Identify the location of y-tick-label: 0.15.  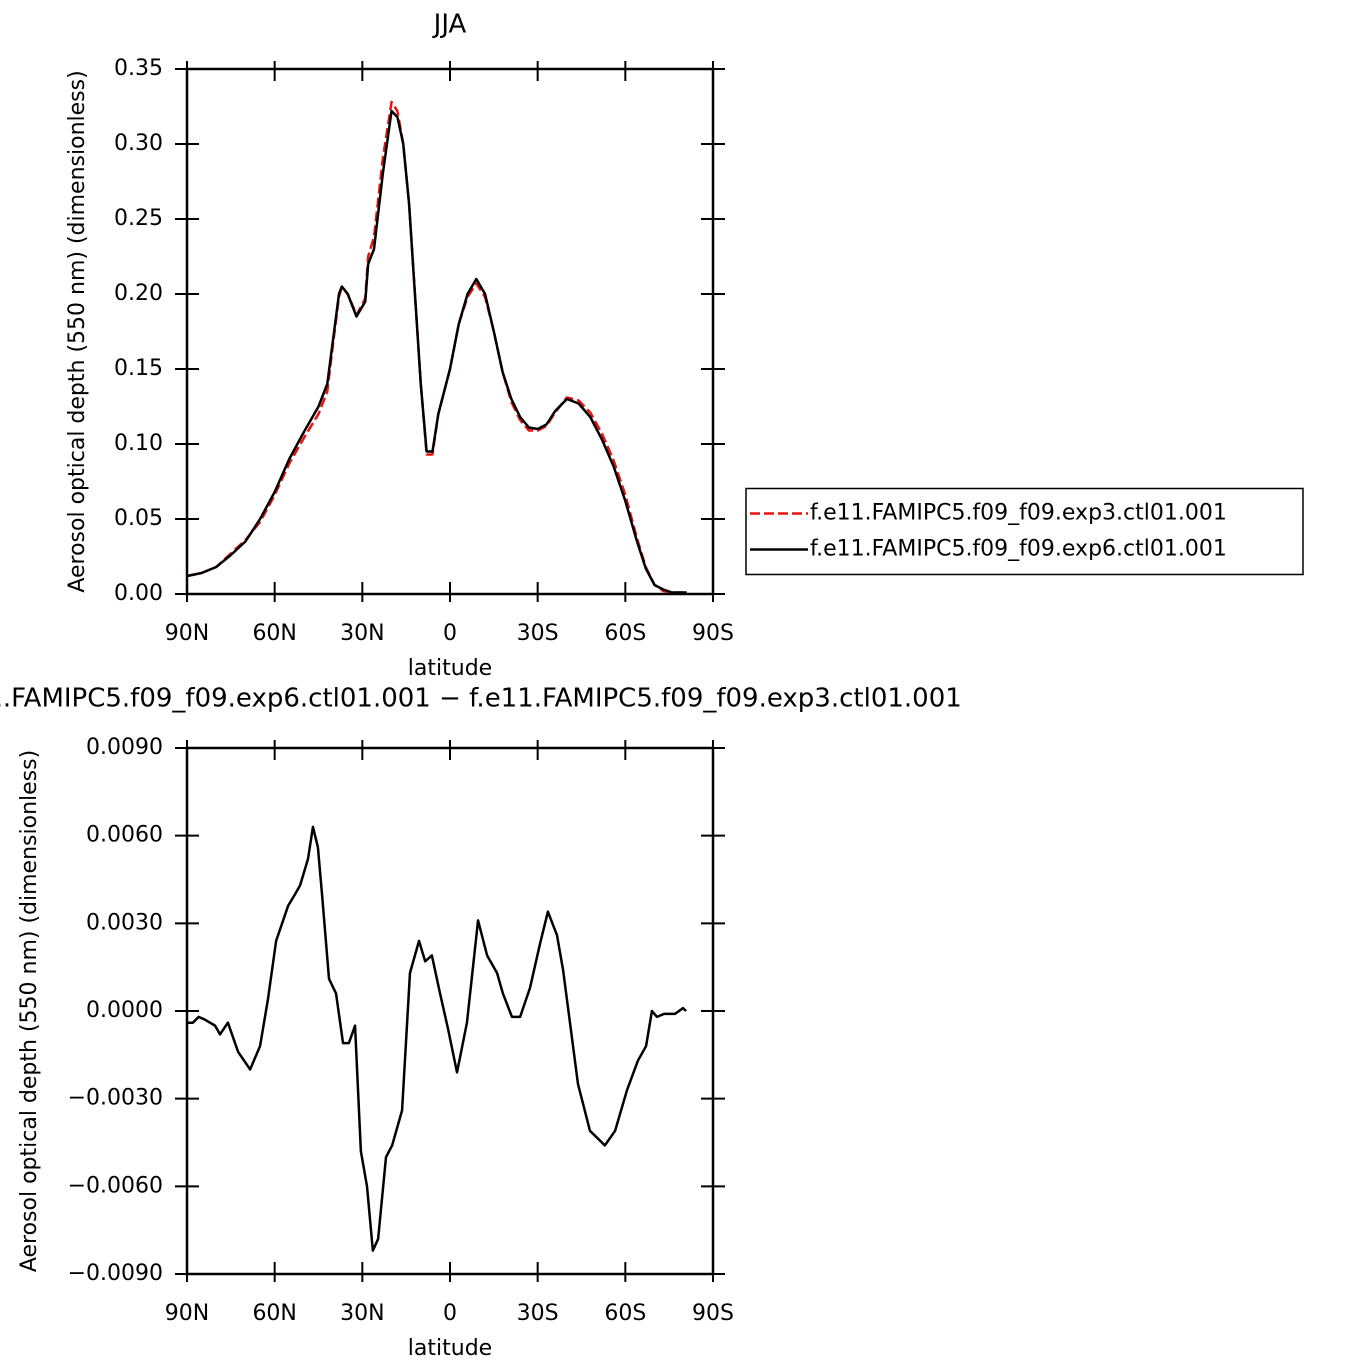
(138, 368).